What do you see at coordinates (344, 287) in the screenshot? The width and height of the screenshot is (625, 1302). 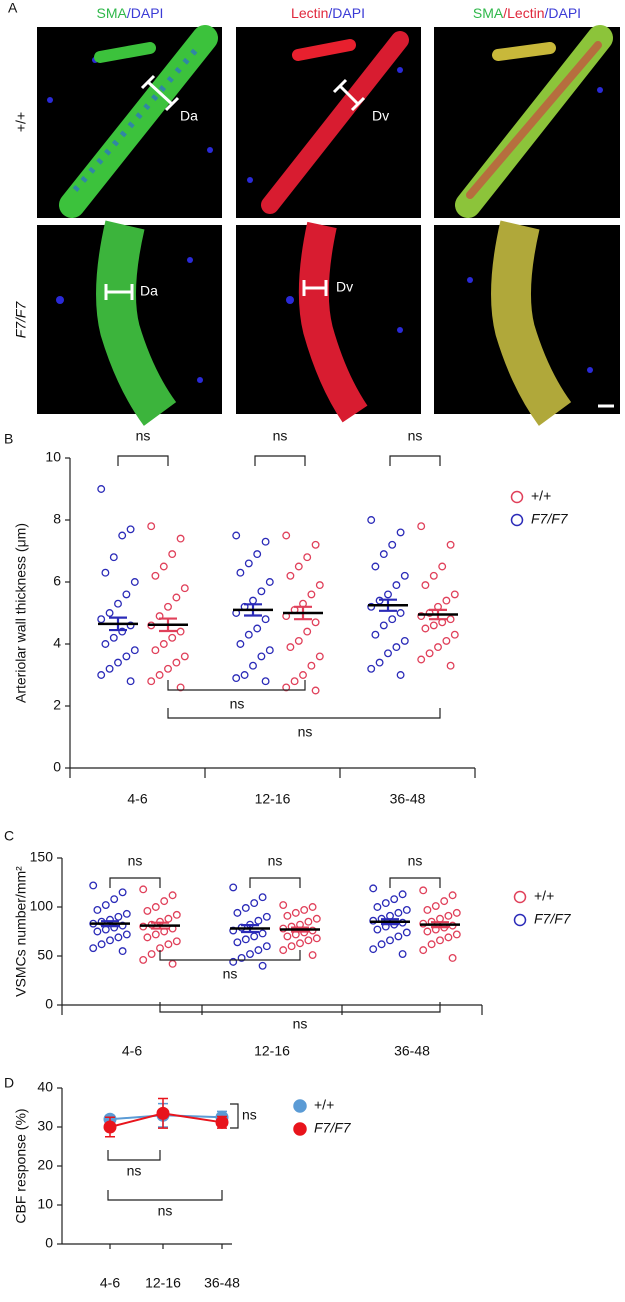 I see `image-annotation: Dv` at bounding box center [344, 287].